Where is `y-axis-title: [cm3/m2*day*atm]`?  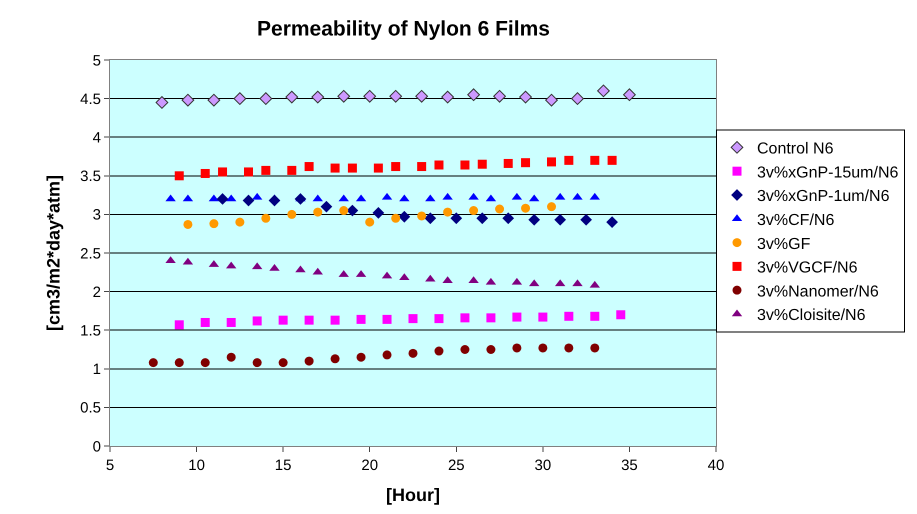 y-axis-title: [cm3/m2*day*atm] is located at coordinates (53, 253).